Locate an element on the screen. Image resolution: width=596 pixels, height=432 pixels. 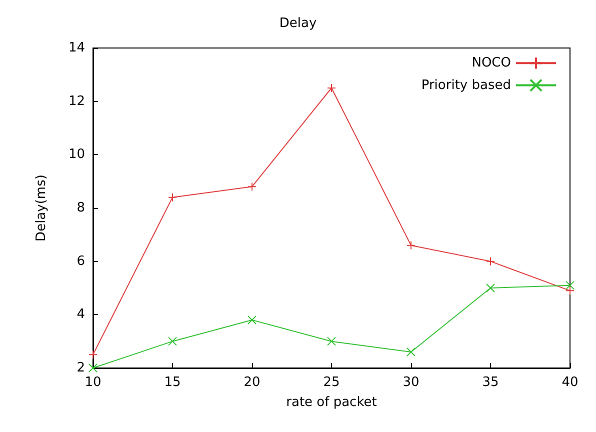
y-tick-label: 8 is located at coordinates (80, 208).